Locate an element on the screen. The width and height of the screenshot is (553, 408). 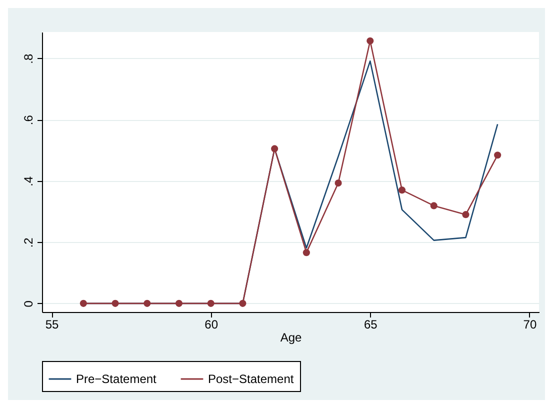
y-tick-label: .8 is located at coordinates (29, 59).